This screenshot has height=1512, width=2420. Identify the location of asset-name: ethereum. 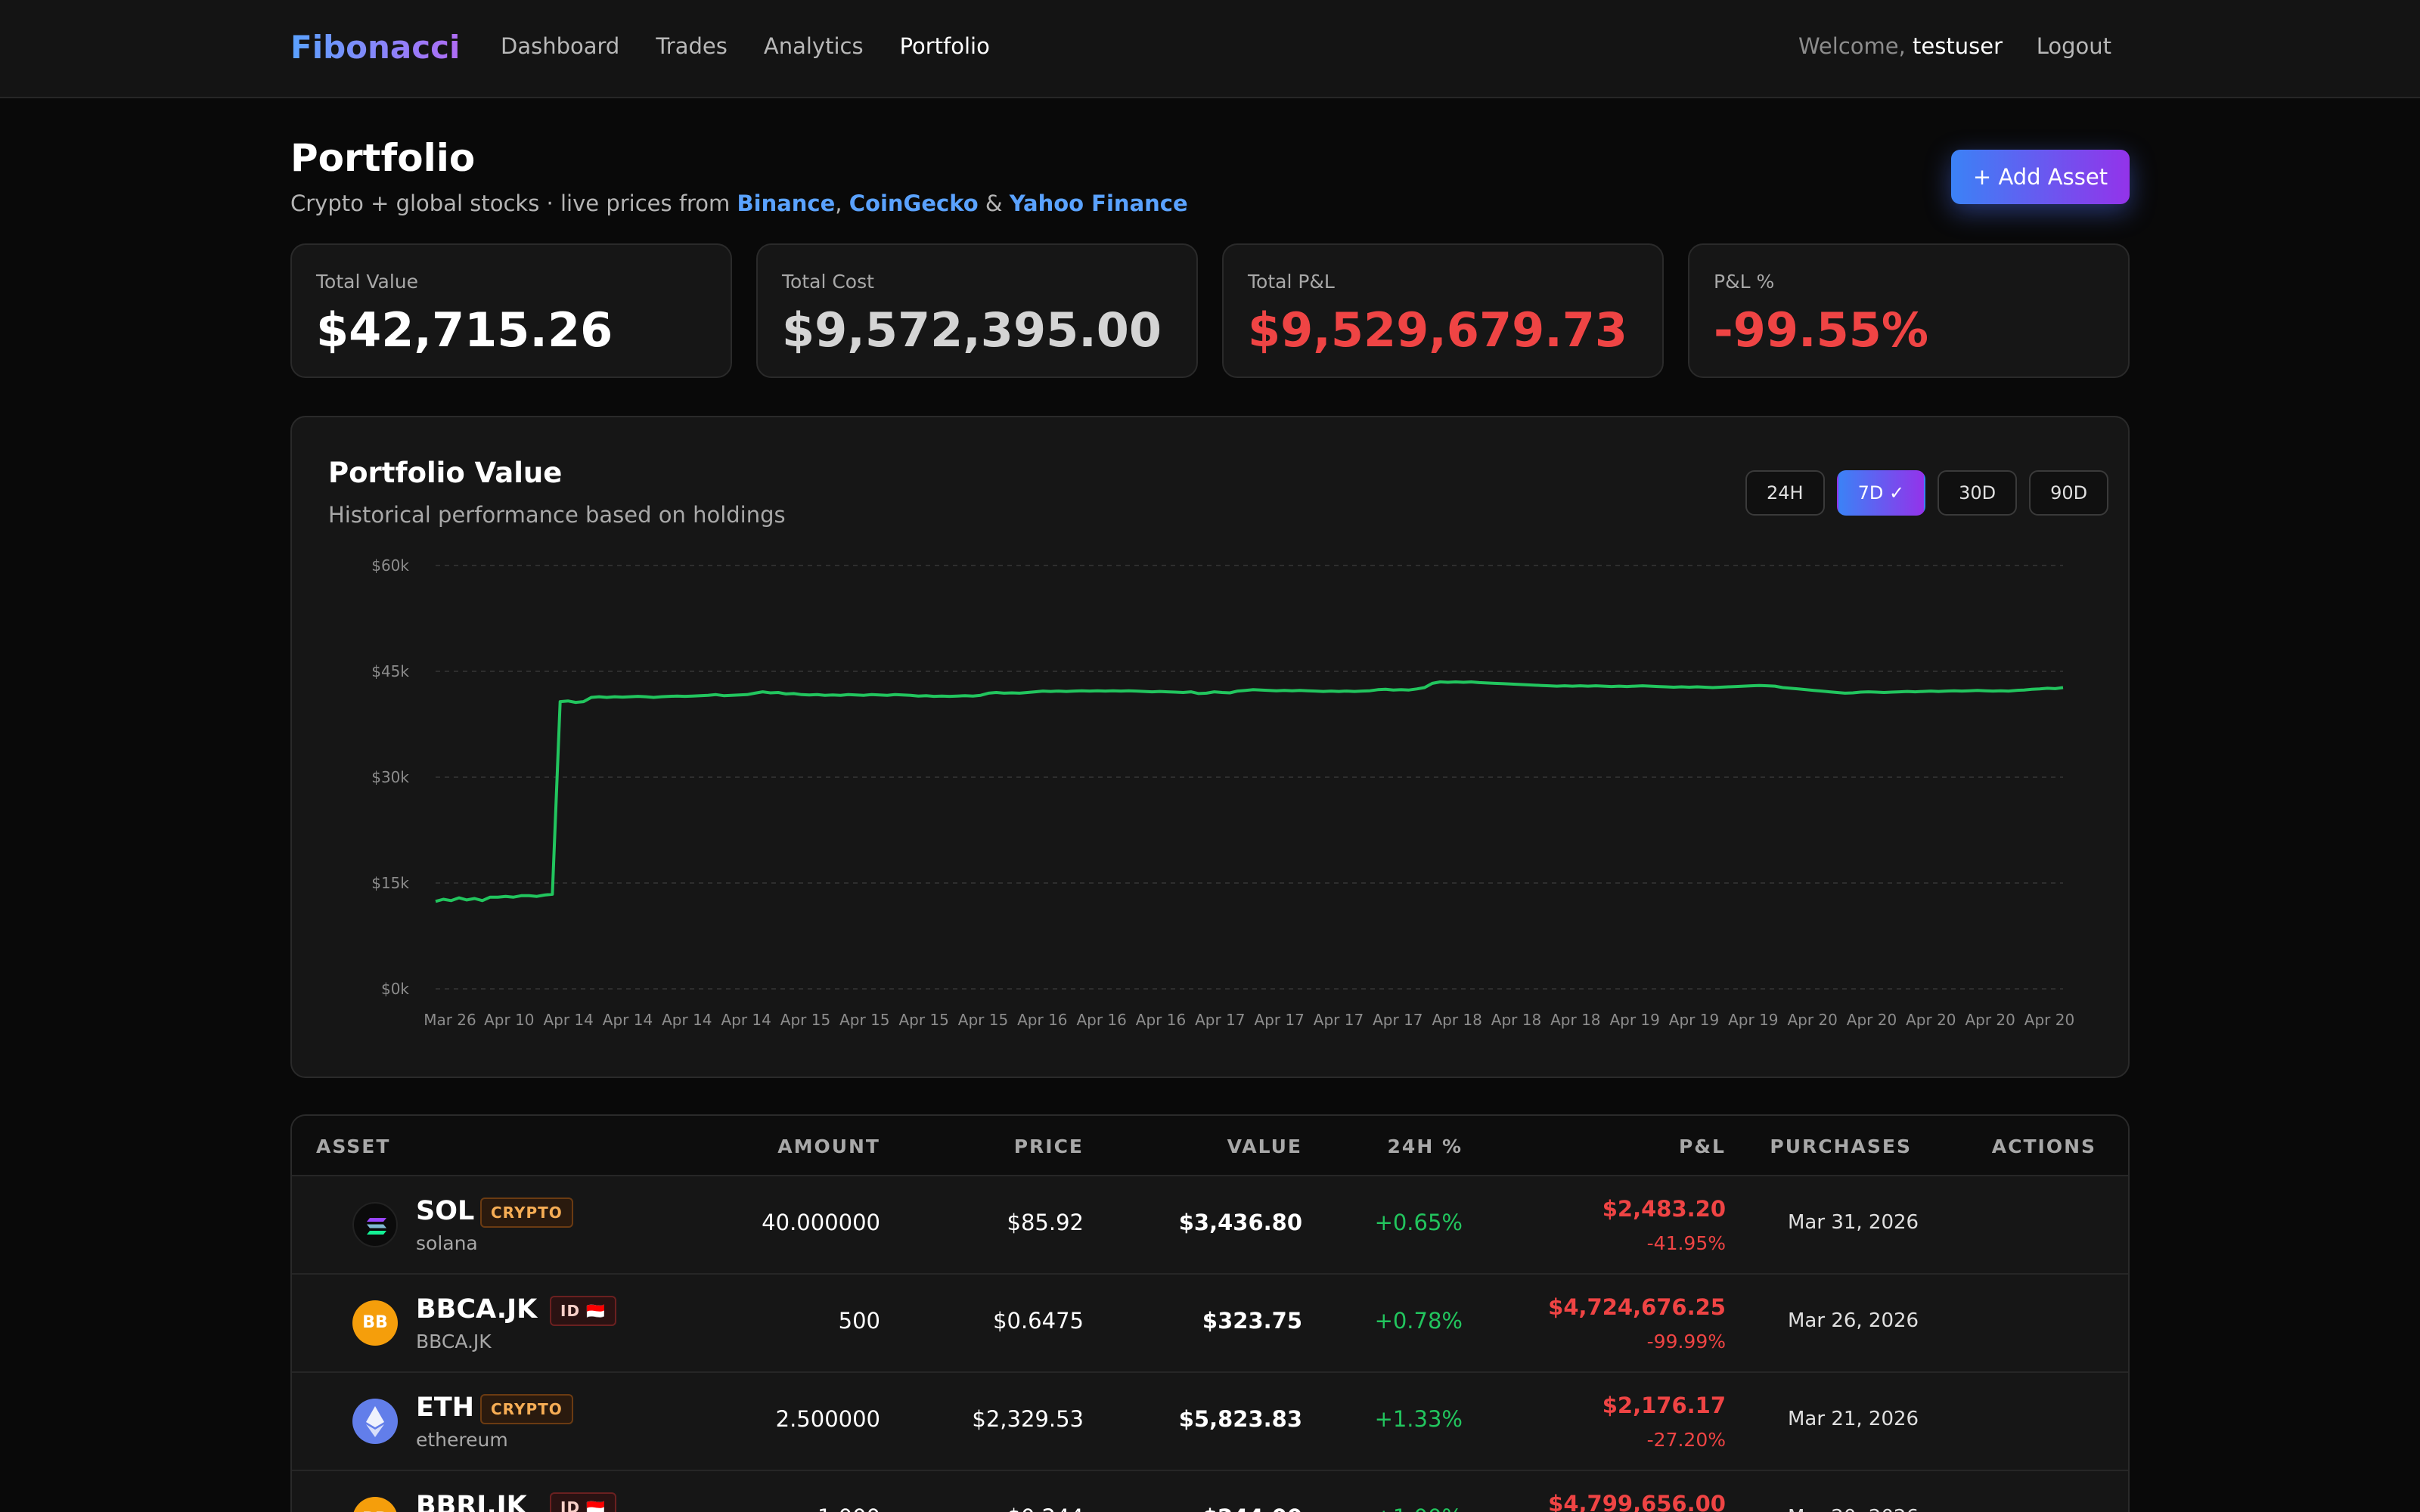
(462, 1440).